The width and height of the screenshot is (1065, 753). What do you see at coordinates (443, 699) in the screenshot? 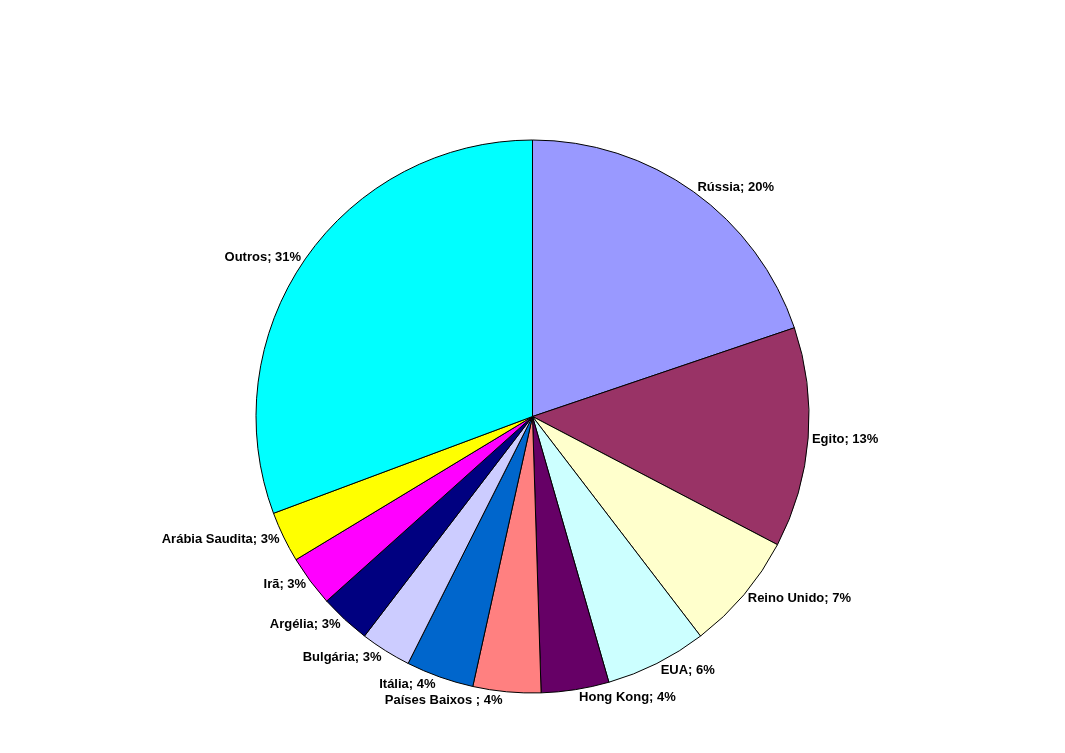
I see `slice-label: Países Baixos ; 4%` at bounding box center [443, 699].